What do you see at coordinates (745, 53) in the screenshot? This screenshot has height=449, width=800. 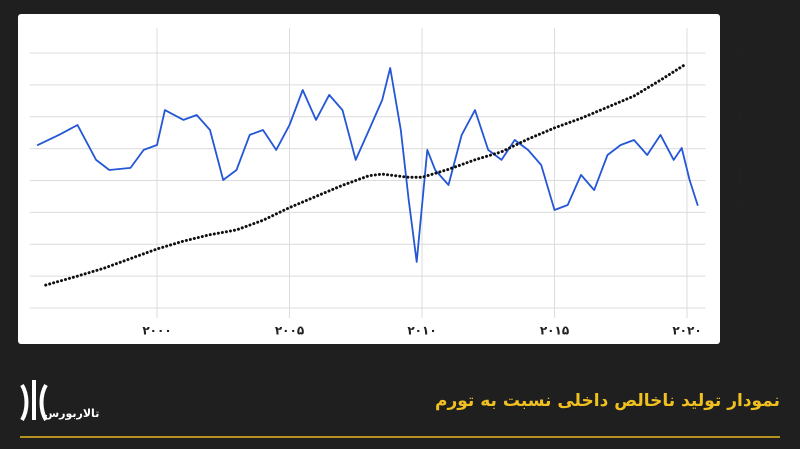 I see `y-tick-label: ۲۲۰۰۰` at bounding box center [745, 53].